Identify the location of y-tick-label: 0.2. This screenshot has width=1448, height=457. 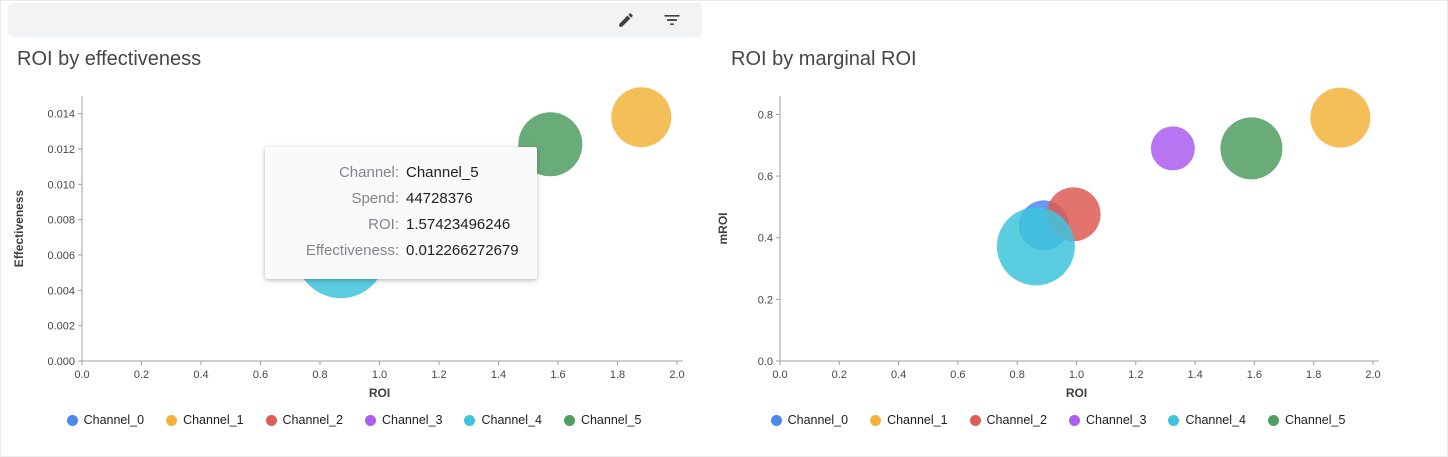
(765, 300).